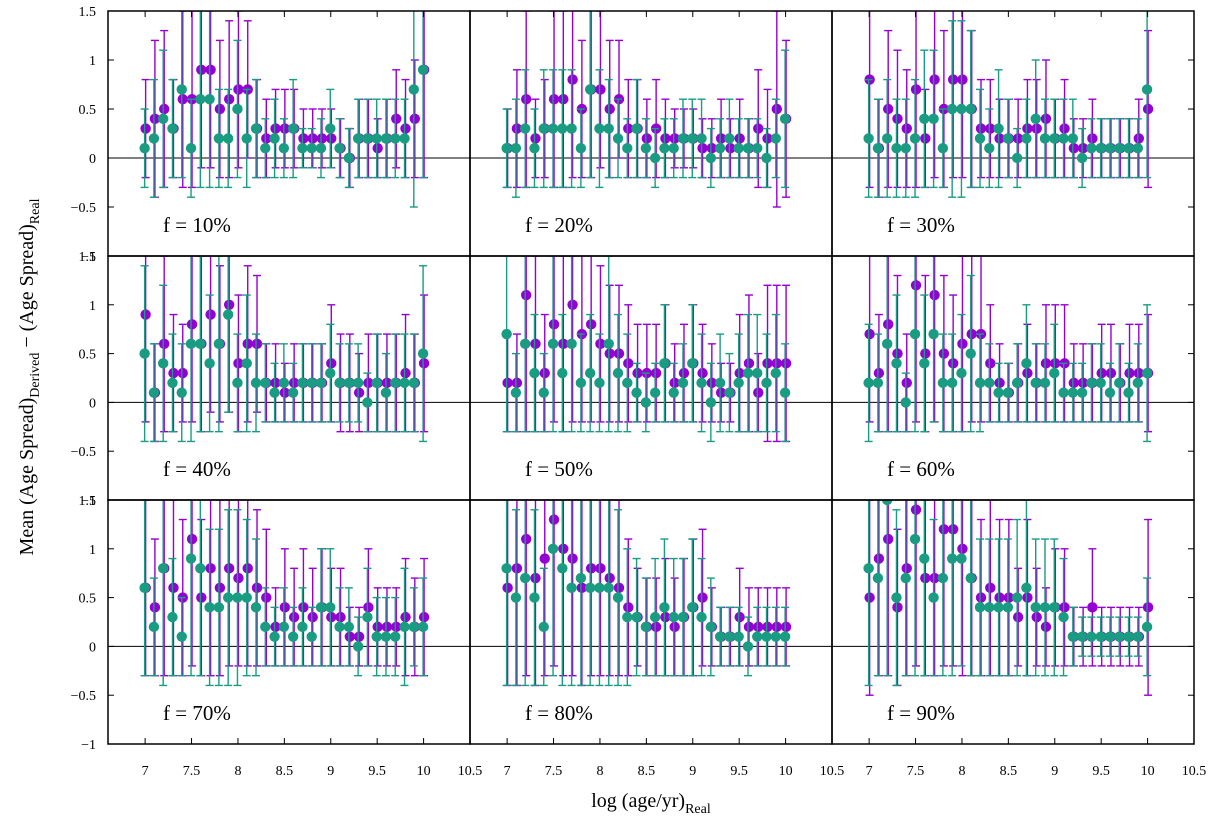  I want to click on panel-7: f = 70%, so click(289, 612).